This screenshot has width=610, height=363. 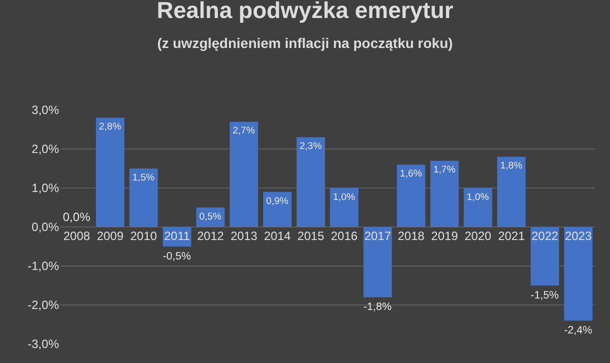 What do you see at coordinates (110, 127) in the screenshot?
I see `data-label: 2,8%` at bounding box center [110, 127].